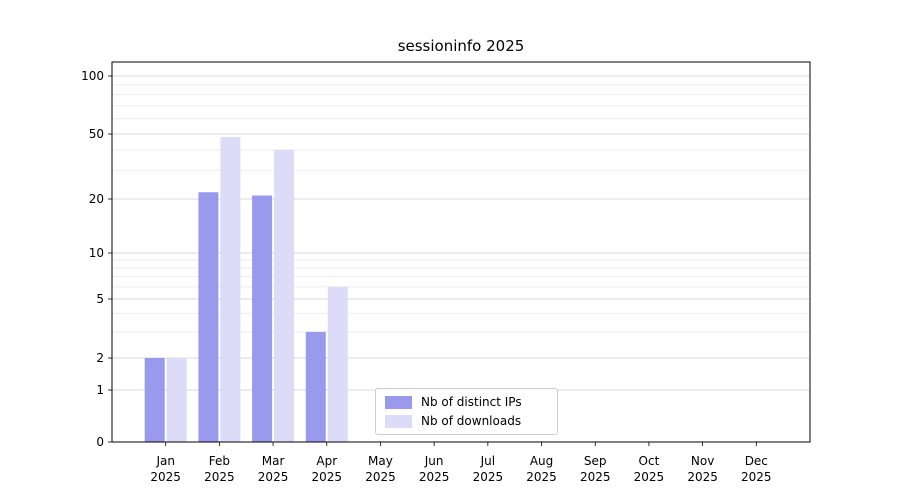 The image size is (900, 500). What do you see at coordinates (284, 295) in the screenshot?
I see `bar-nb-of-downloads-mar` at bounding box center [284, 295].